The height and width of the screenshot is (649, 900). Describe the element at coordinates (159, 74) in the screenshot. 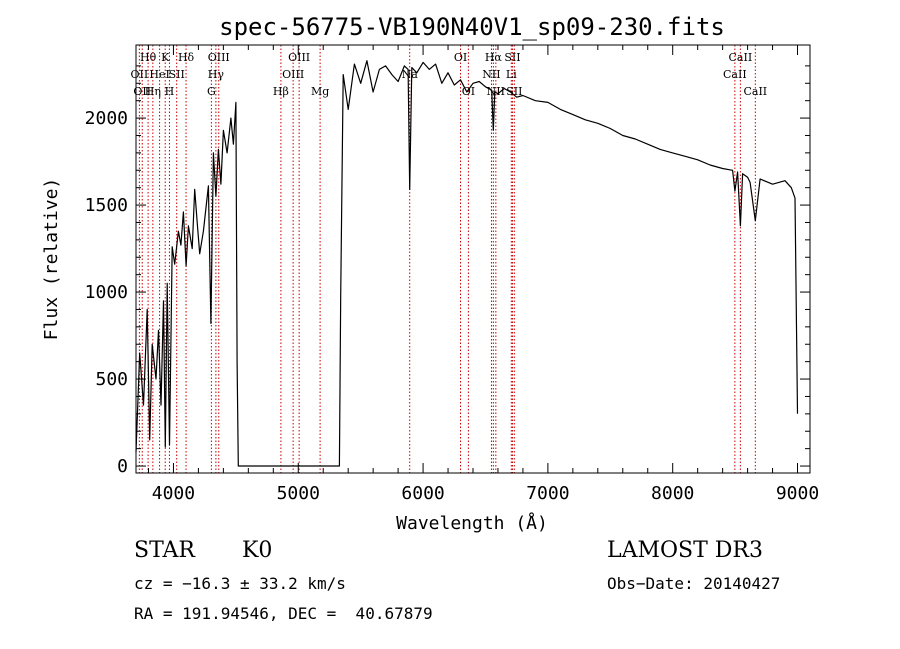

I see `line-label-4: HeI` at that location.